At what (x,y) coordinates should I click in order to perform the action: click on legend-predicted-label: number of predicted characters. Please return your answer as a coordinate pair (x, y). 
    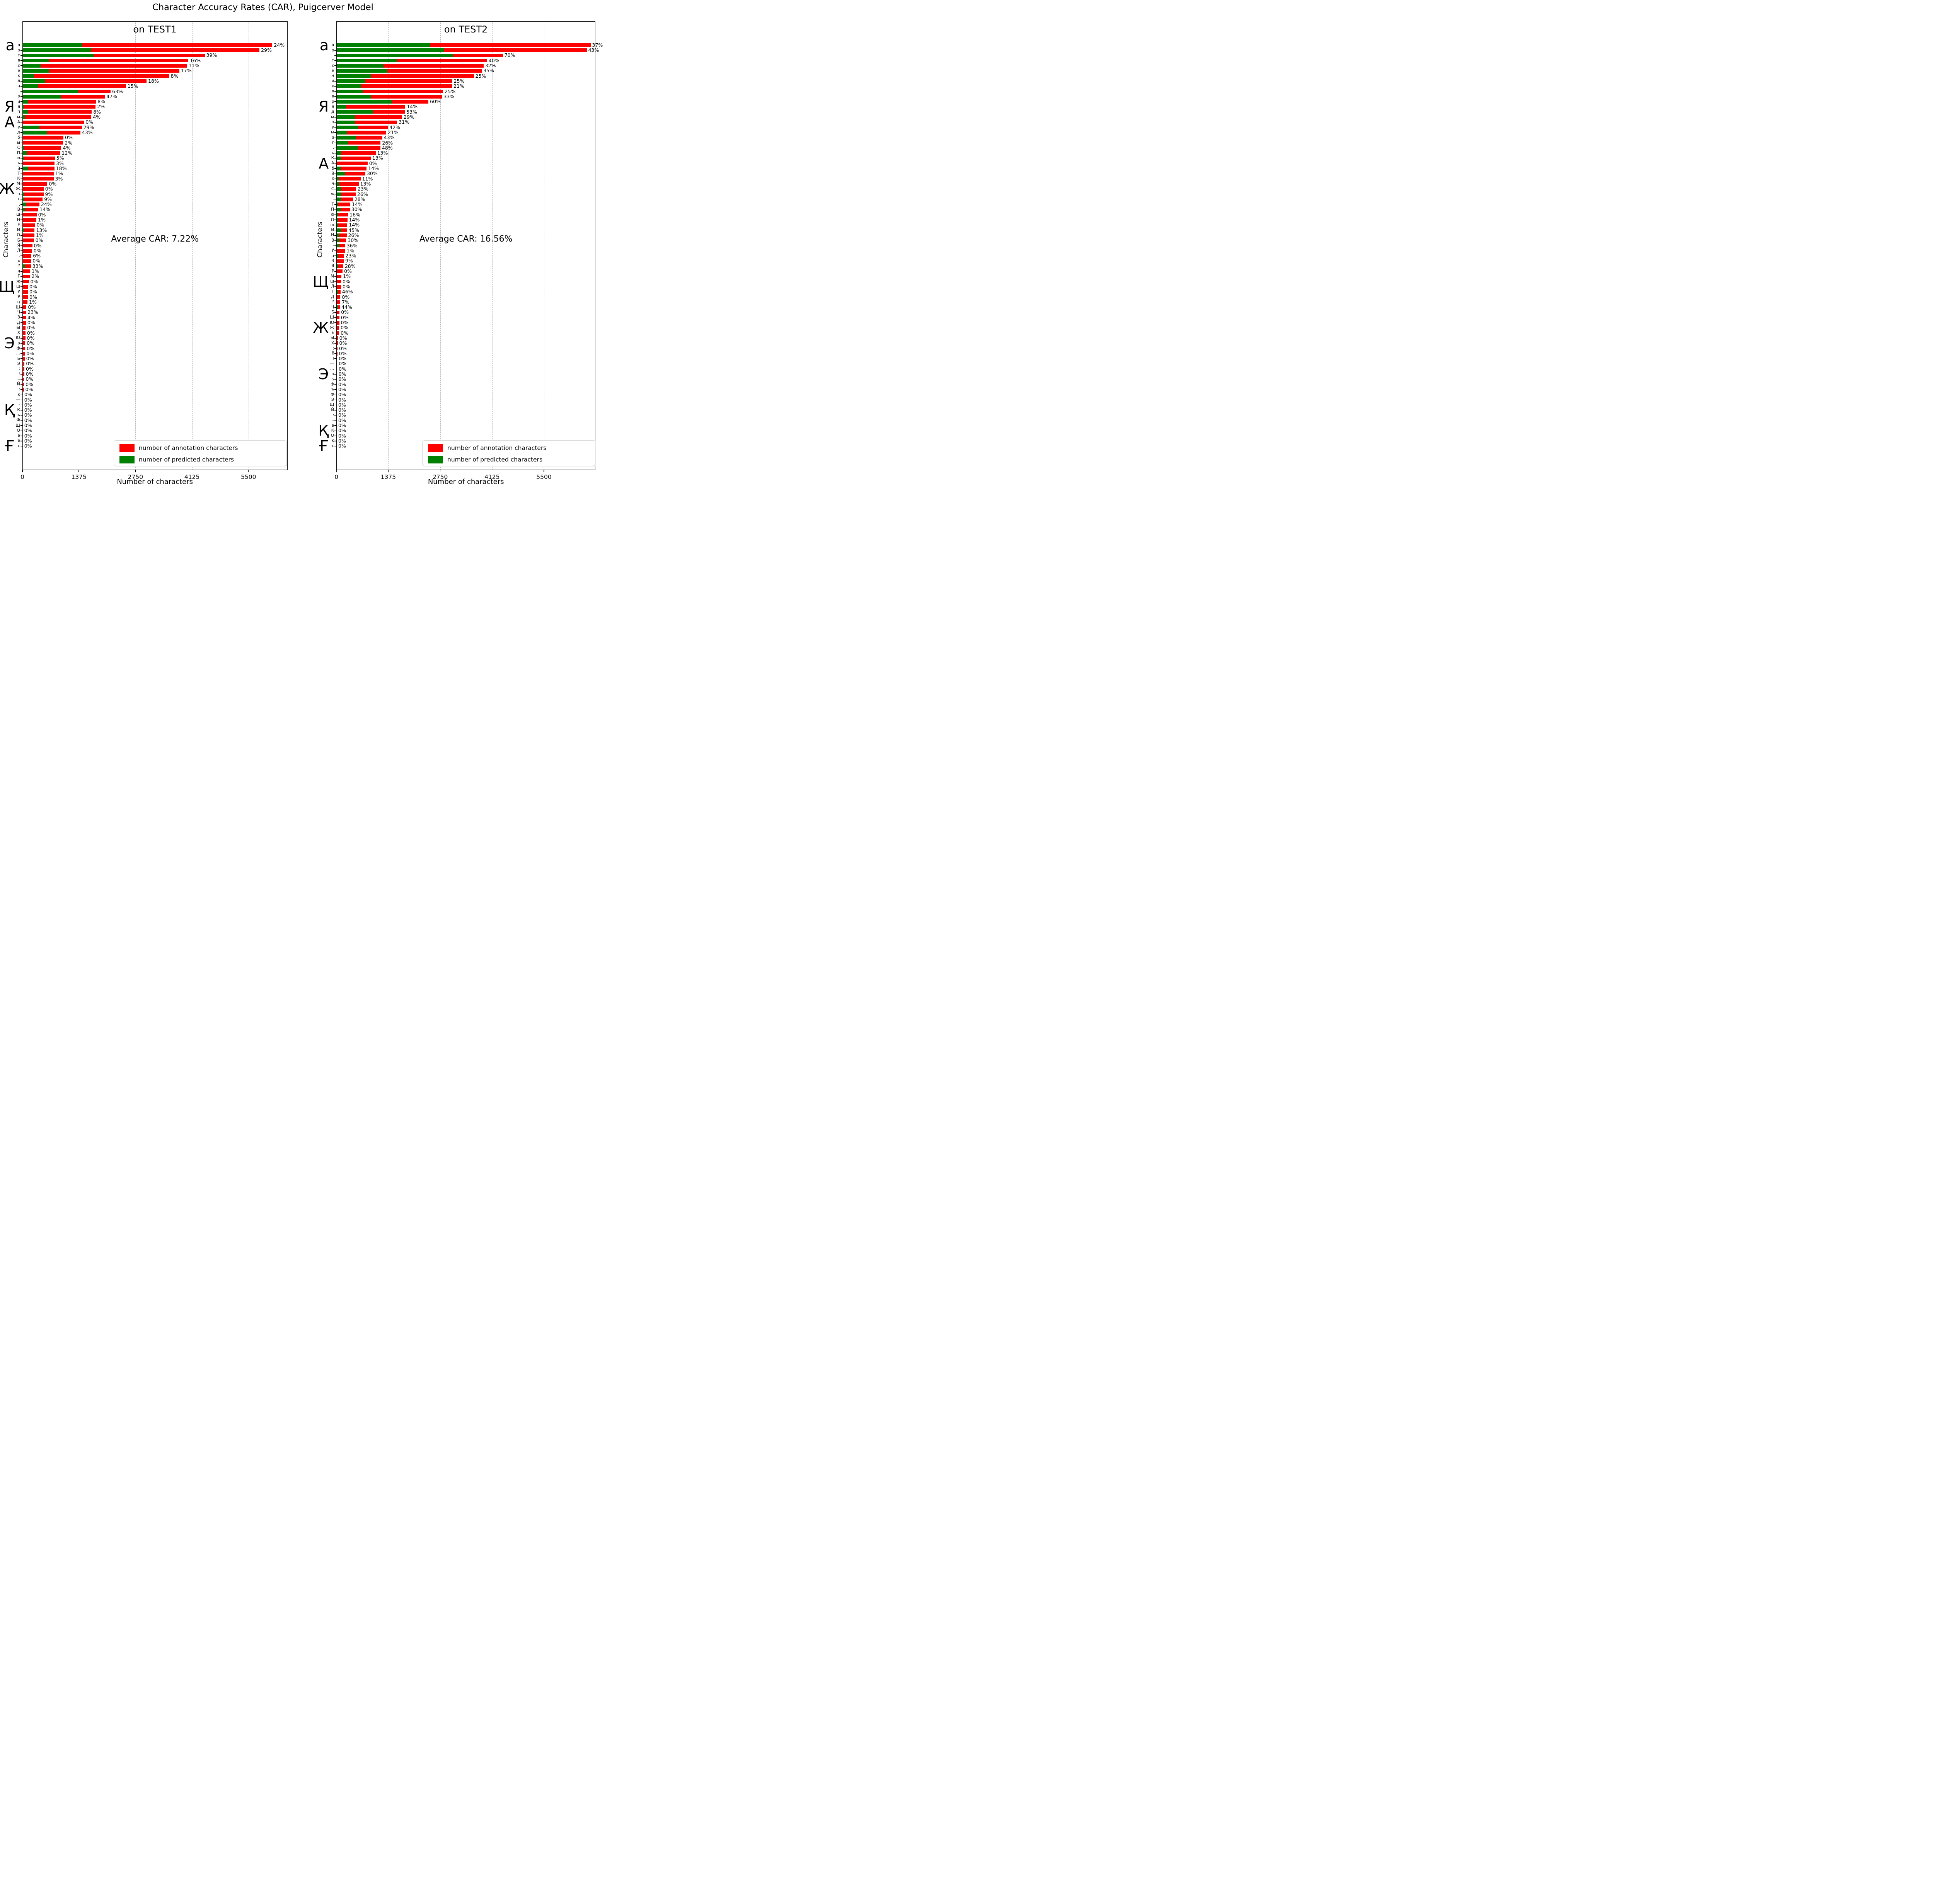
    Looking at the image, I should click on (186, 459).